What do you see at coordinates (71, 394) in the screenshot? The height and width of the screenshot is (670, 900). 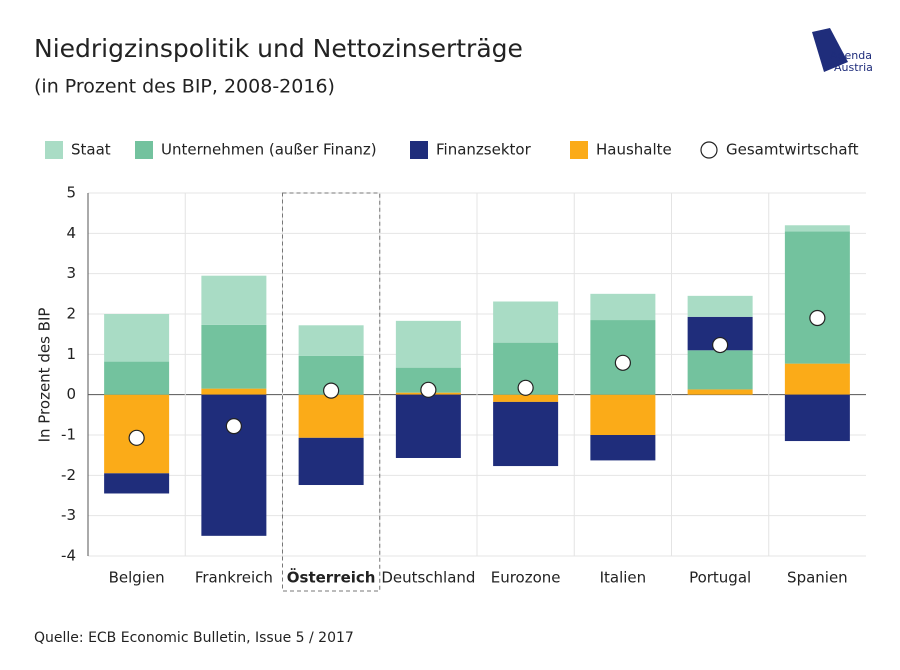 I see `y-tick-label: 0` at bounding box center [71, 394].